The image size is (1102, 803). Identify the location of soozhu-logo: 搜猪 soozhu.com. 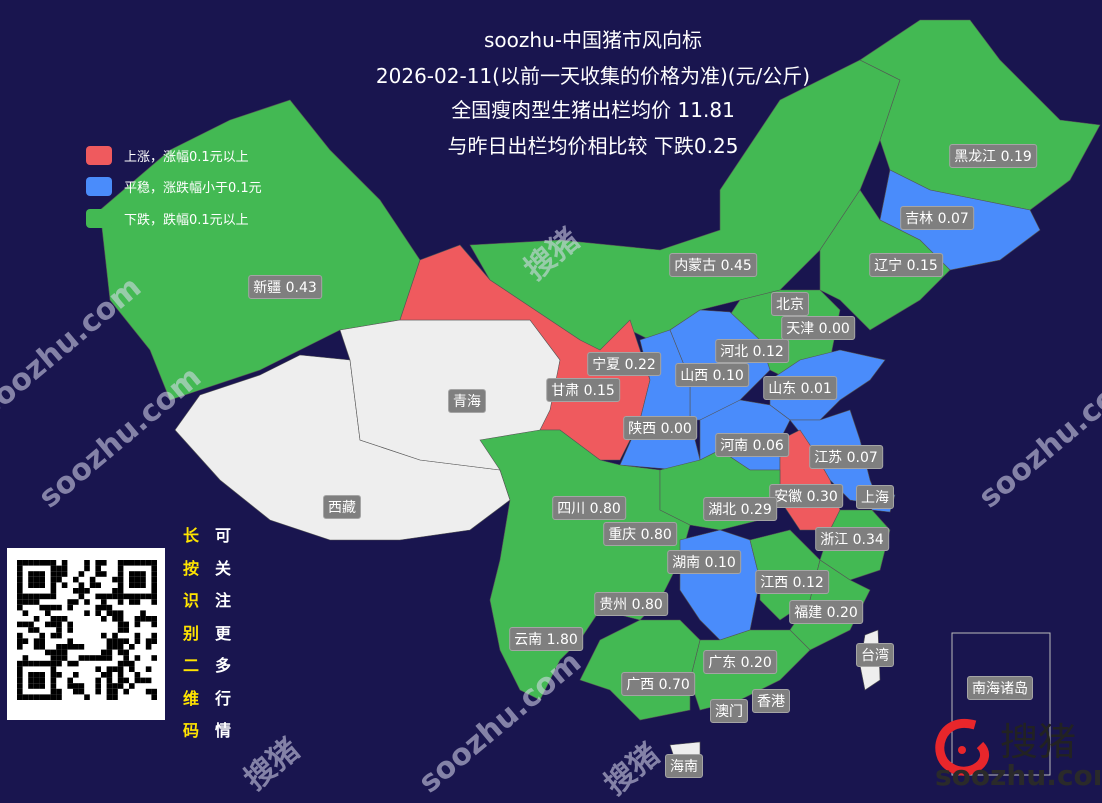
(1017, 754).